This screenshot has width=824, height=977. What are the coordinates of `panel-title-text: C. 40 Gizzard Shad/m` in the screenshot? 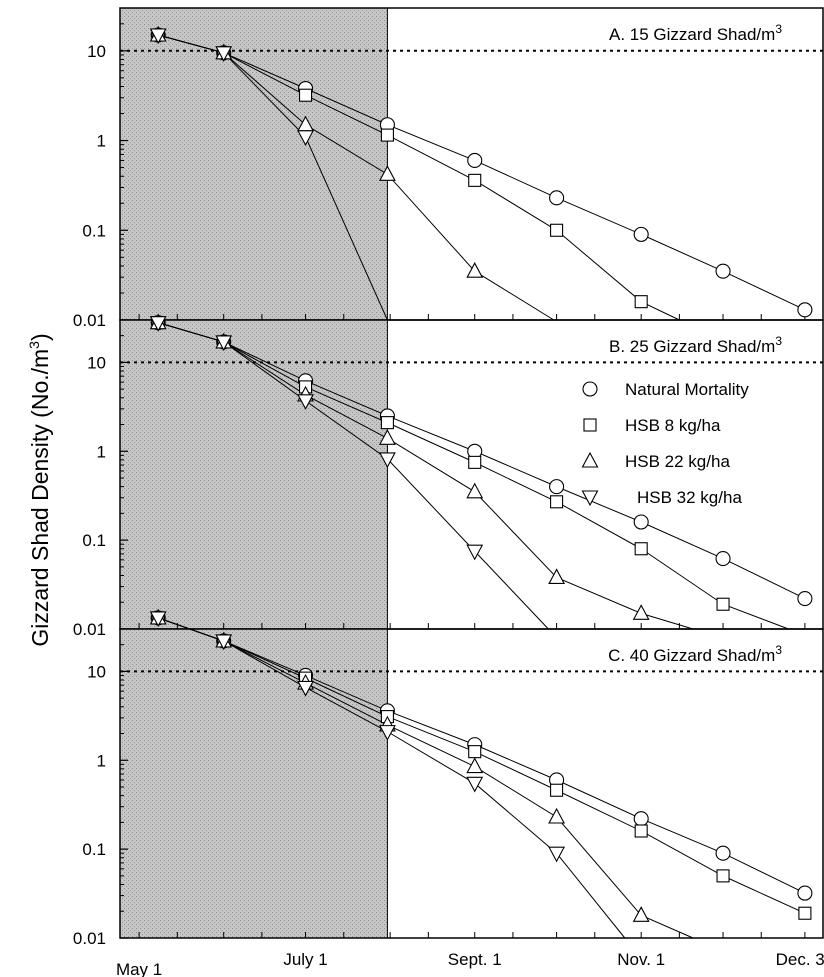 It's located at (691, 655).